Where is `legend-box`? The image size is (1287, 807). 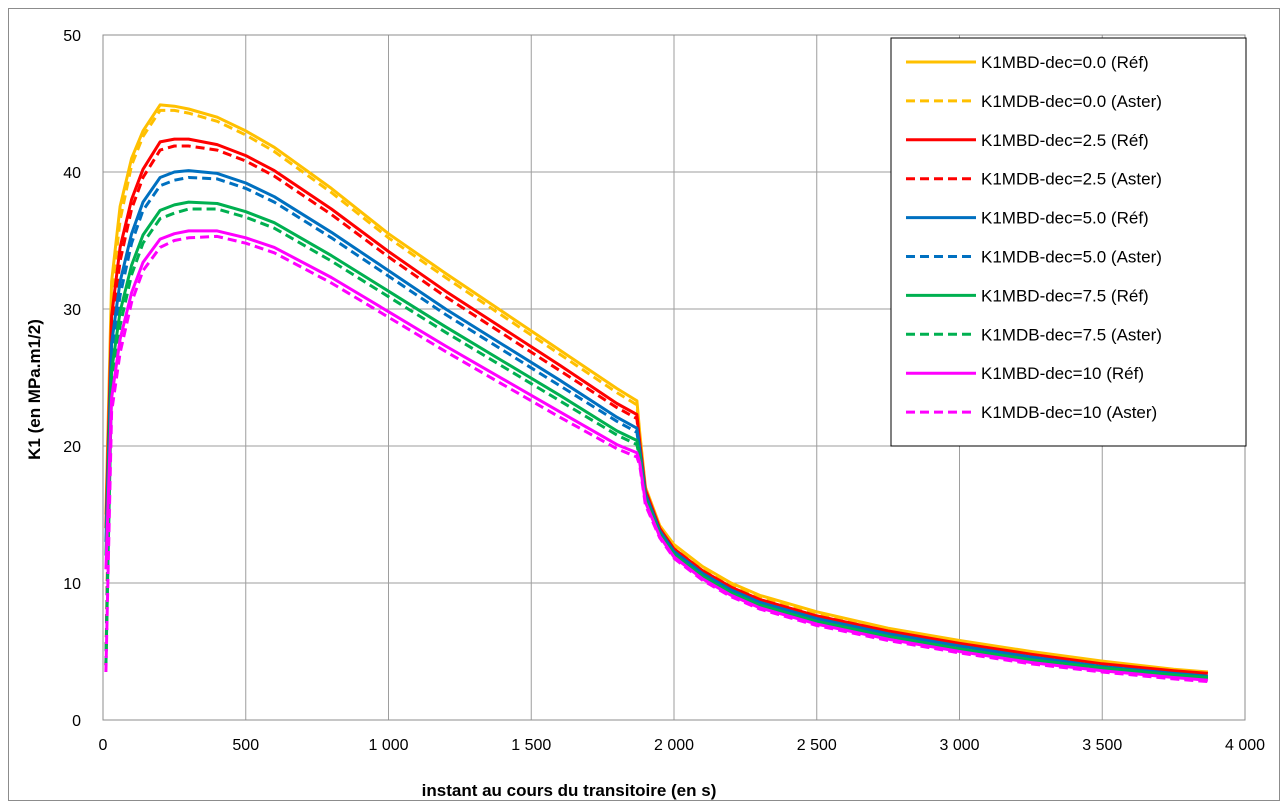
legend-box is located at coordinates (1068, 242).